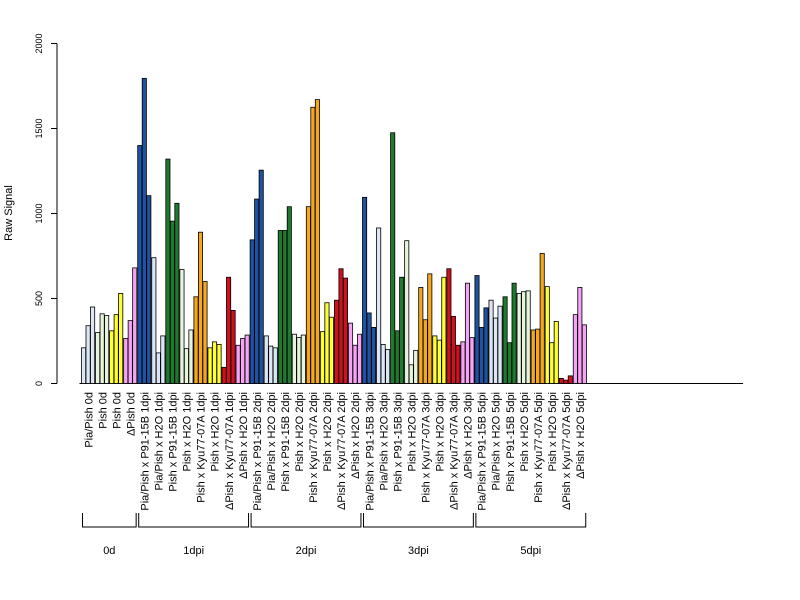 This screenshot has width=800, height=600. Describe the element at coordinates (384, 441) in the screenshot. I see `category-label: Pia/Pish x H2O 3dpi` at that location.